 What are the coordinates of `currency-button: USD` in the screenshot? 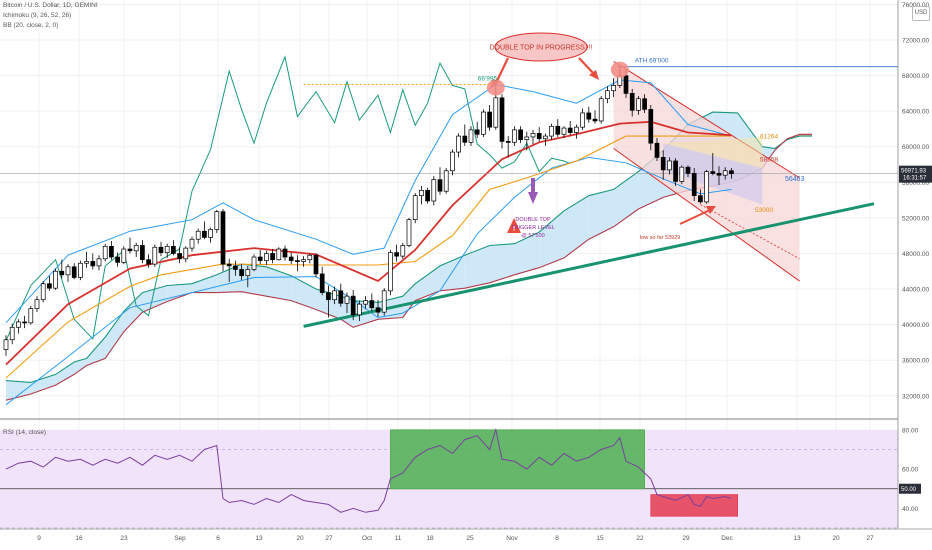 It's located at (921, 13).